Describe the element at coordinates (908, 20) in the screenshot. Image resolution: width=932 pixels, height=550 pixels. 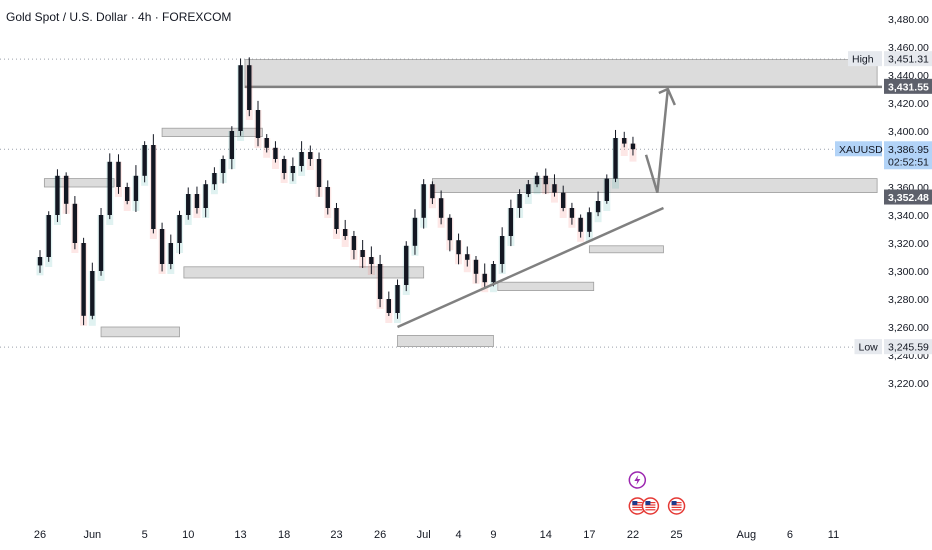
I see `y-tick-label: 3,480.00` at that location.